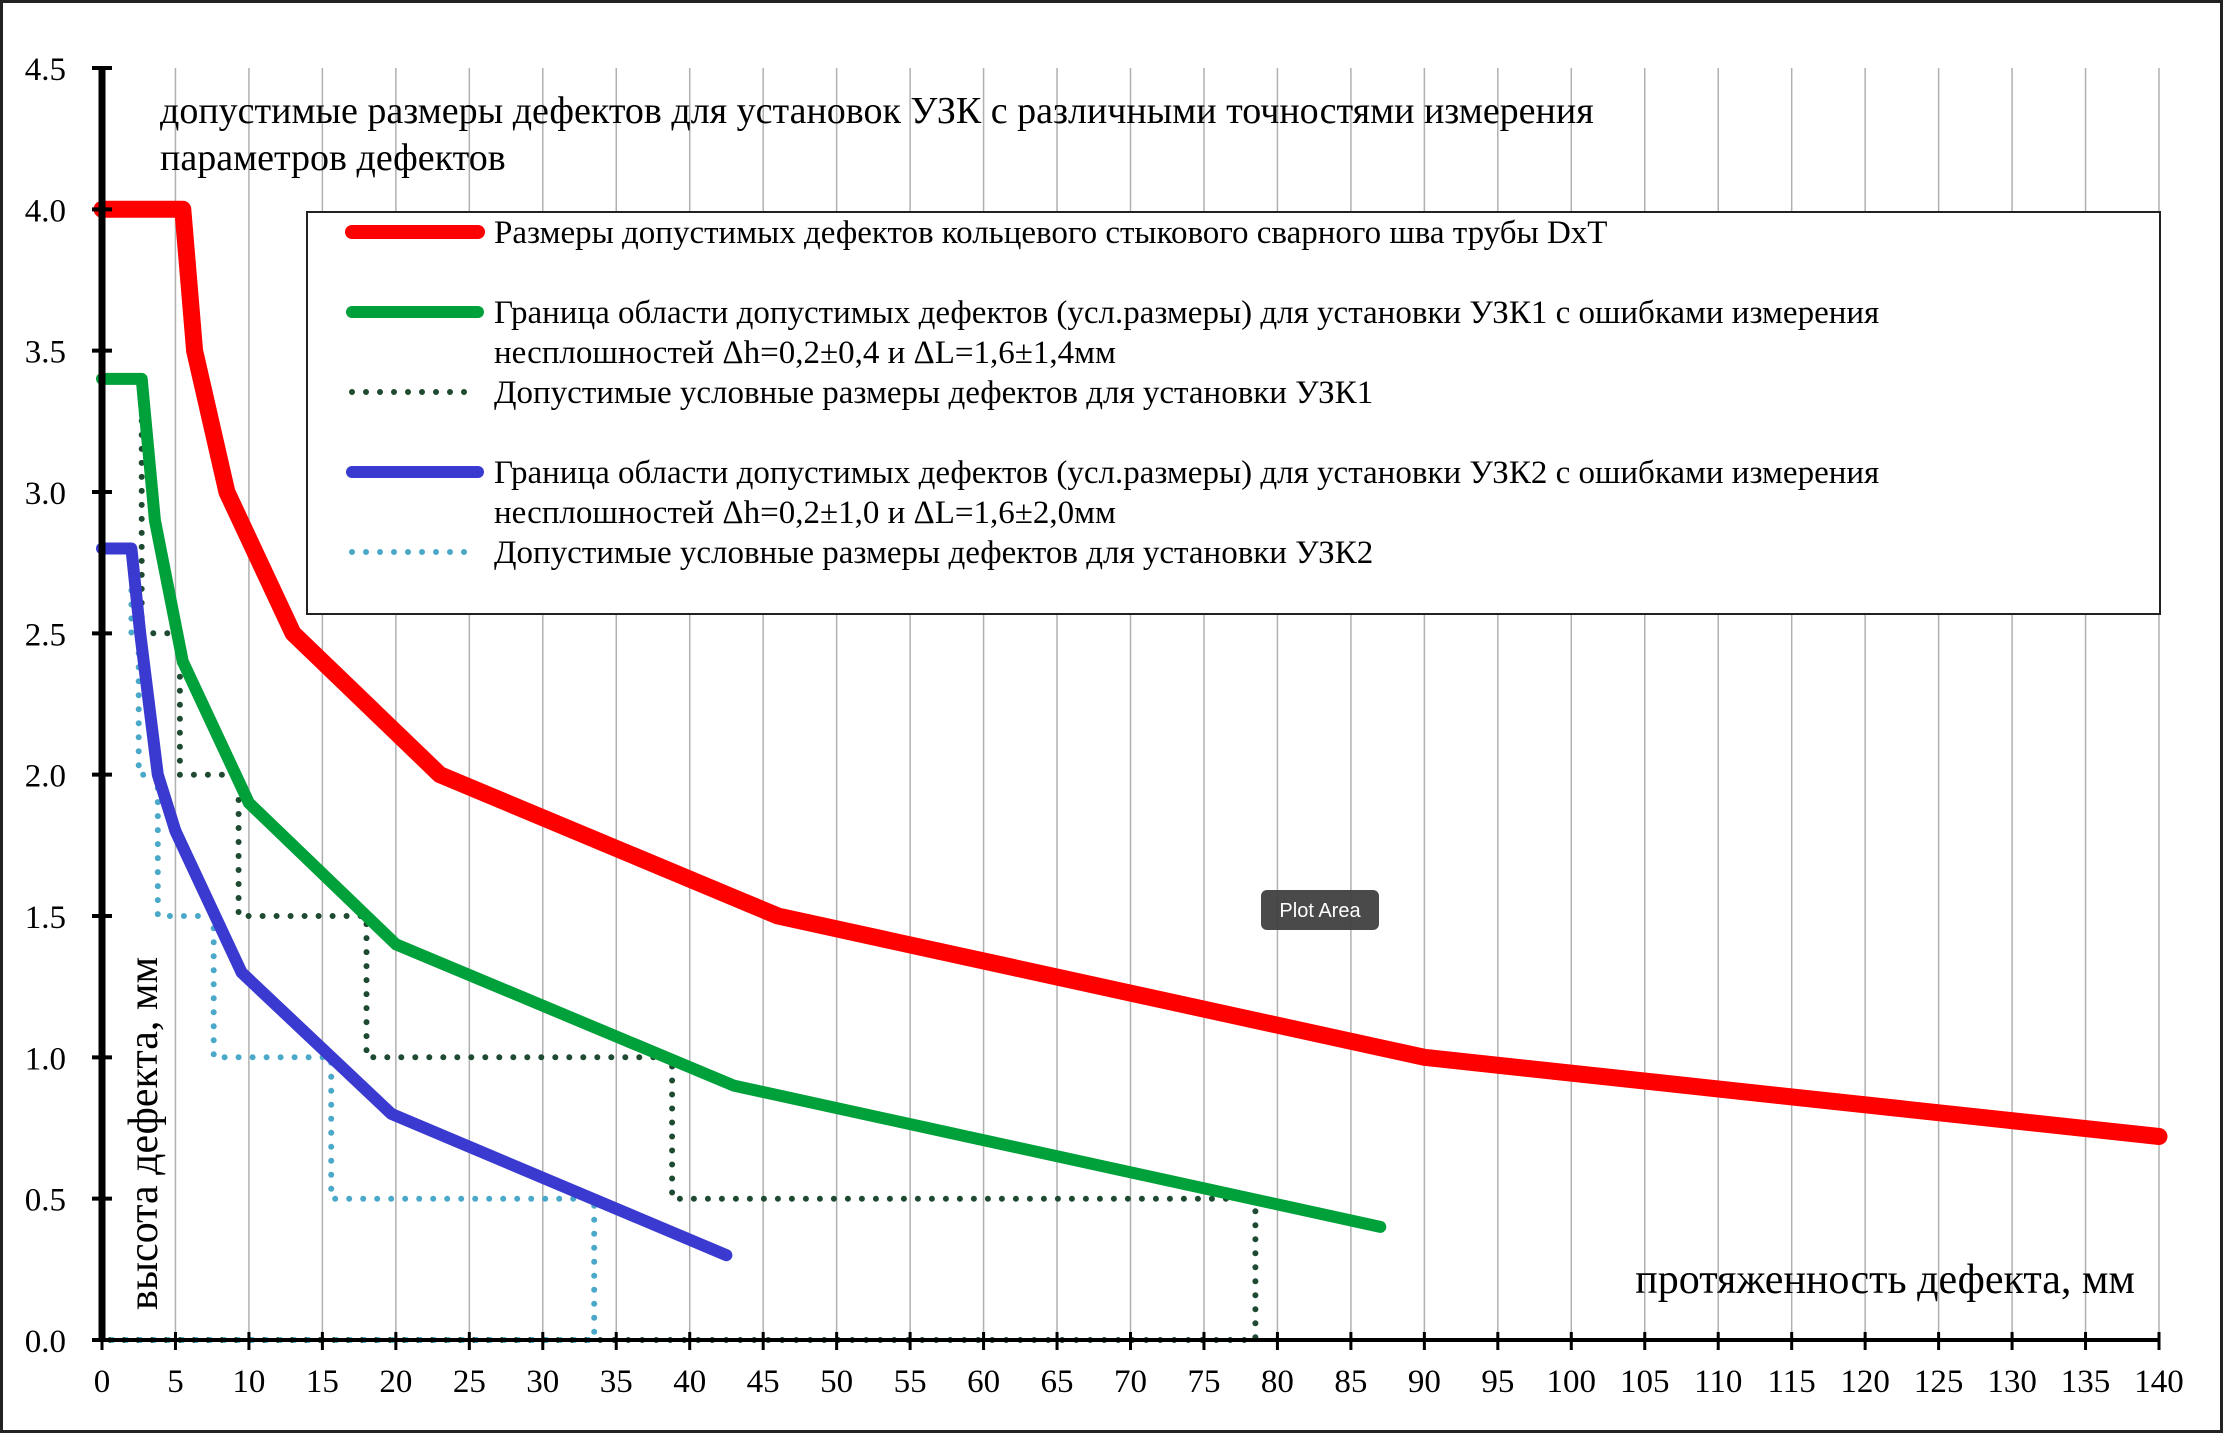  I want to click on x-tick-label: 5, so click(175, 1382).